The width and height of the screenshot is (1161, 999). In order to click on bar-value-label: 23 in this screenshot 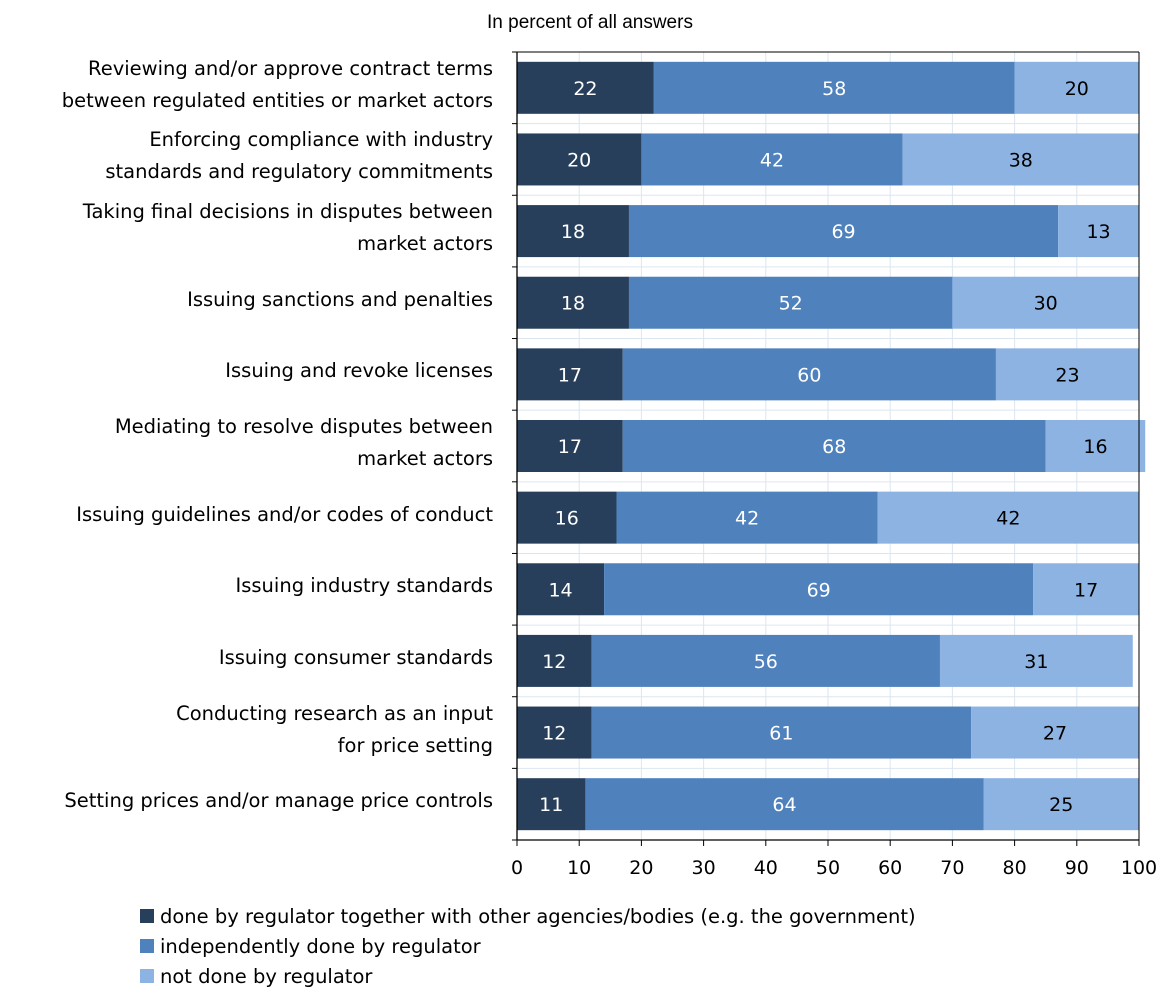, I will do `click(1067, 375)`.